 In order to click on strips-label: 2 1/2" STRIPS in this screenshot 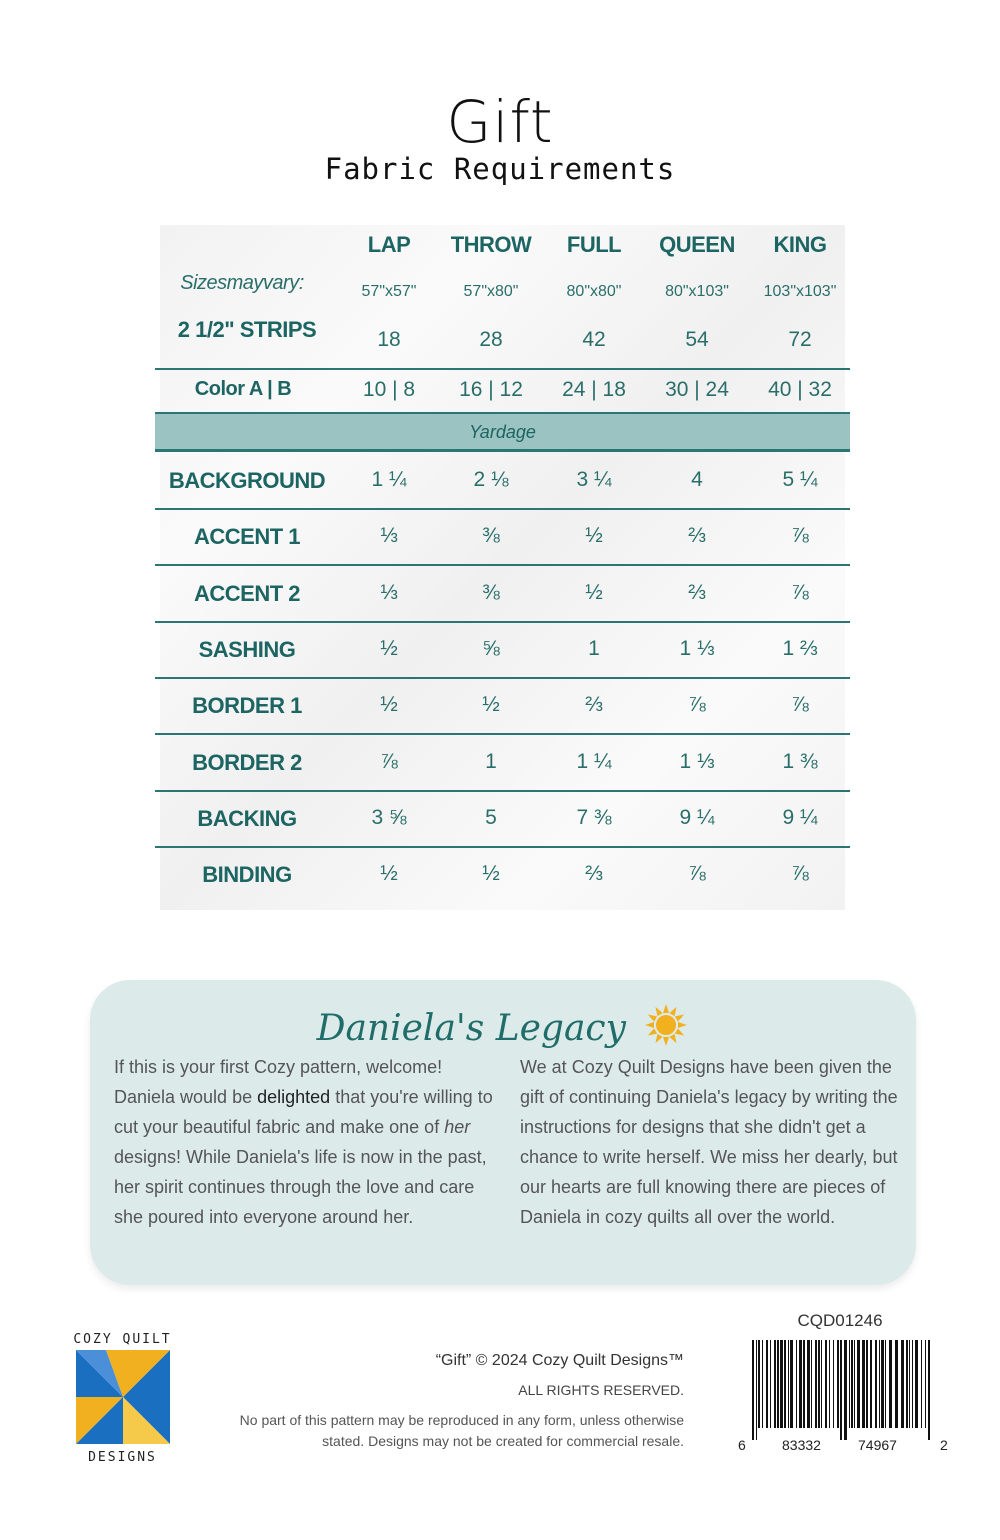, I will do `click(247, 329)`.